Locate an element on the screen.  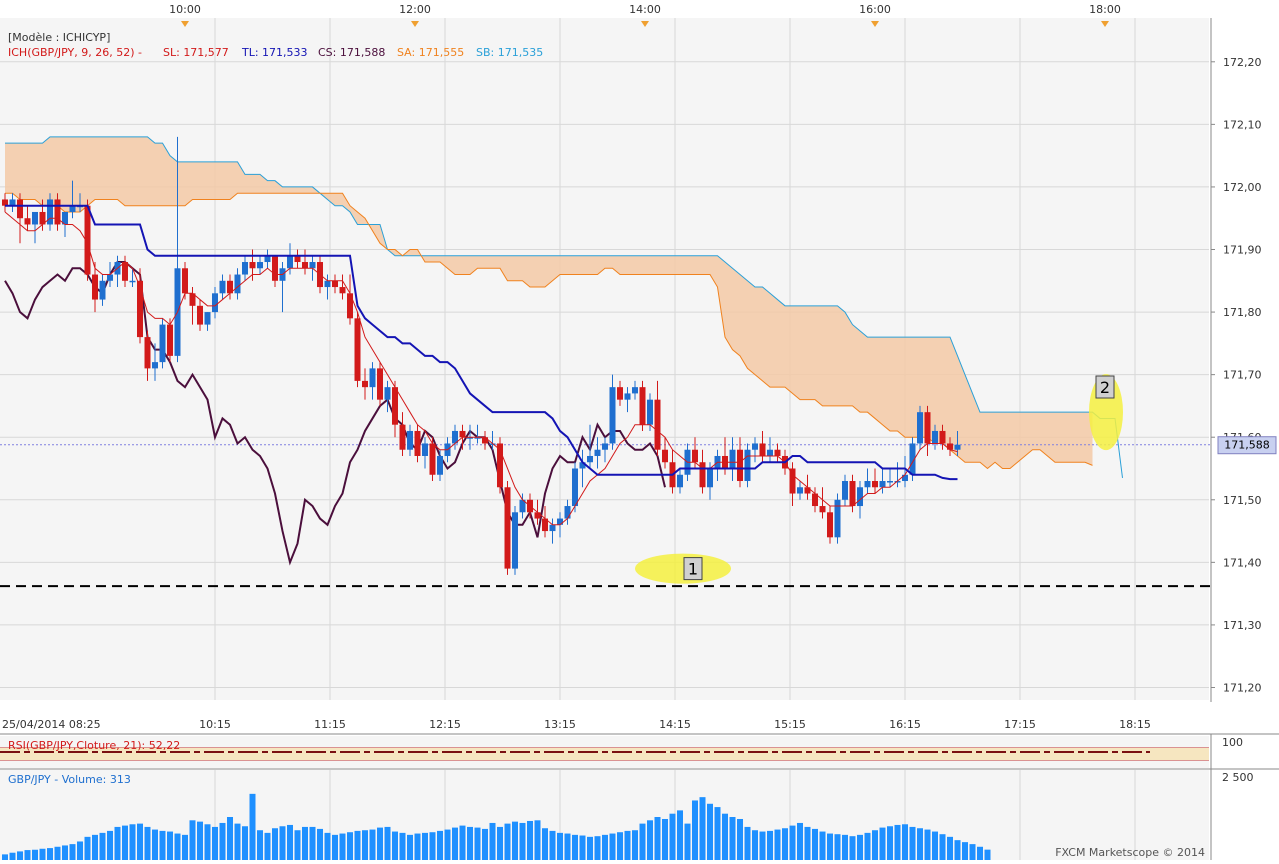
y-tick-label: 171,30 is located at coordinates (1242, 625).